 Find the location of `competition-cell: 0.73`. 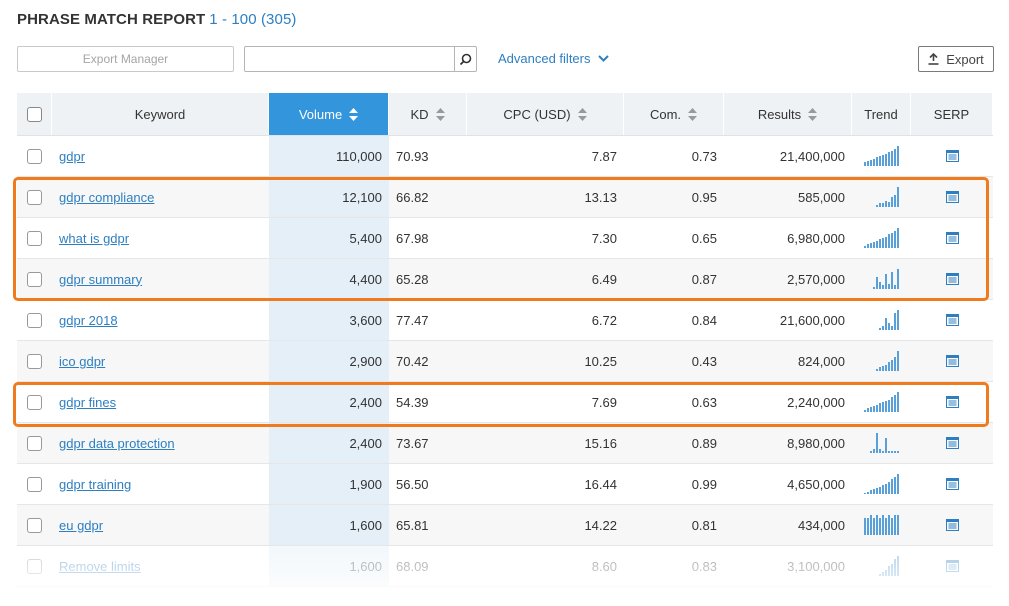

competition-cell: 0.73 is located at coordinates (704, 156).